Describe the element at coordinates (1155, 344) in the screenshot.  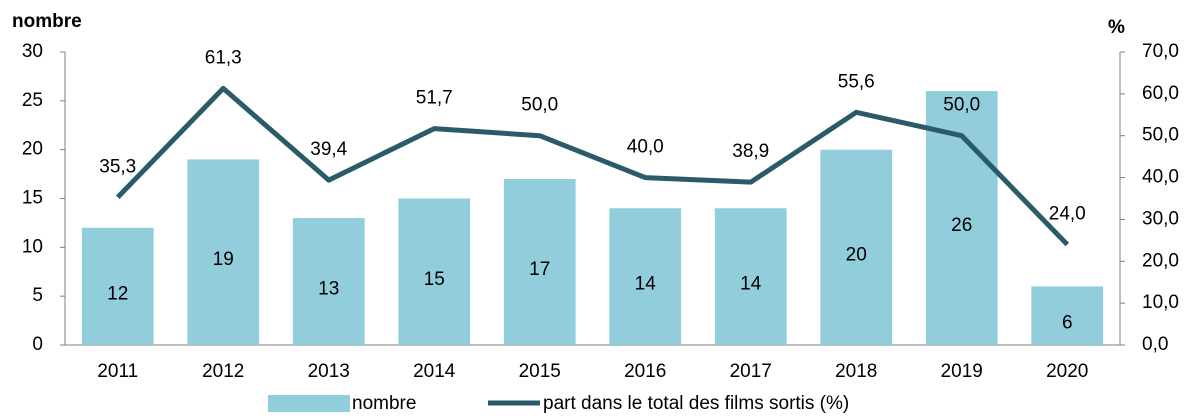
I see `y2-tick-label: 0,0` at that location.